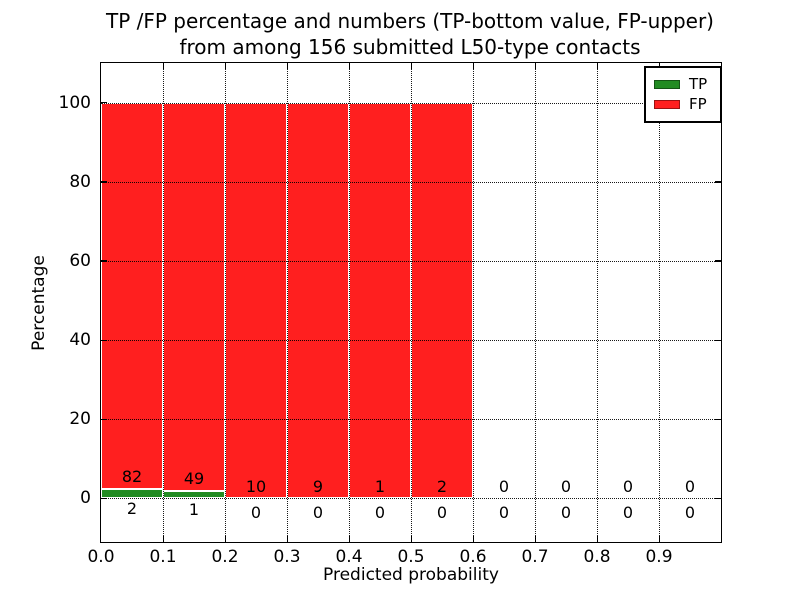 The height and width of the screenshot is (600, 800). Describe the element at coordinates (287, 557) in the screenshot. I see `x-tick-label: 0.3` at that location.